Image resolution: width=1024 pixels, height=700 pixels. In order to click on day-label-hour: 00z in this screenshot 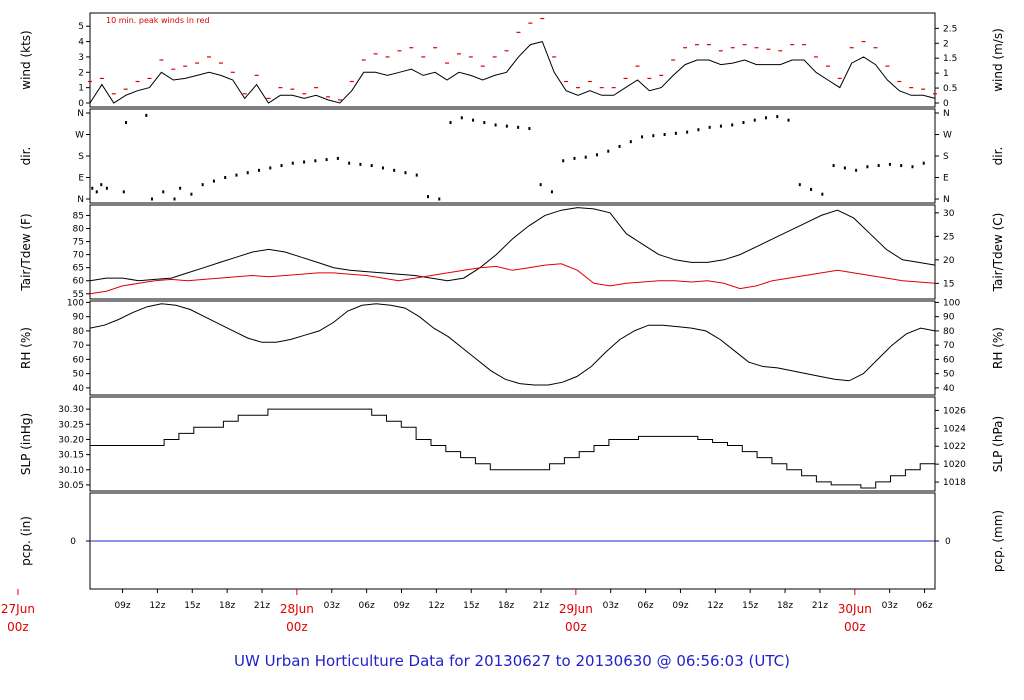, I will do `click(297, 627)`.